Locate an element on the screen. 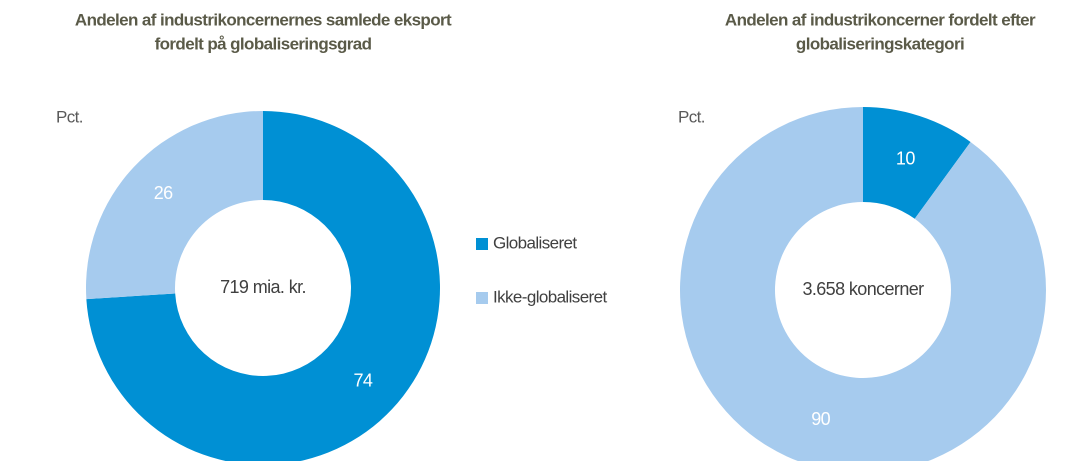  chart-title: globaliseringskategori is located at coordinates (880, 43).